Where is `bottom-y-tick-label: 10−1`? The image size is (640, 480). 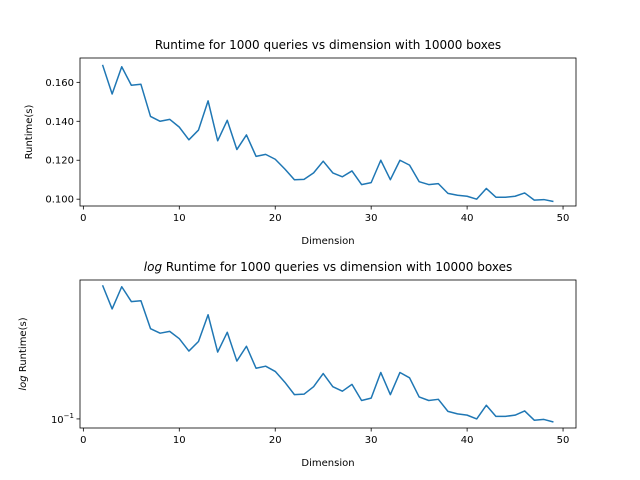 bottom-y-tick-label: 10−1 is located at coordinates (62, 419).